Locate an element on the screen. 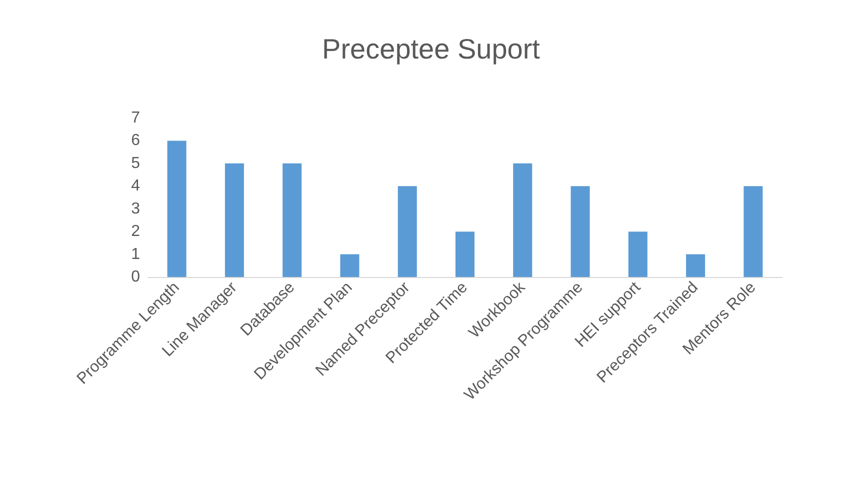 The width and height of the screenshot is (862, 490). chart-title: Preceptee Suport is located at coordinates (431, 49).